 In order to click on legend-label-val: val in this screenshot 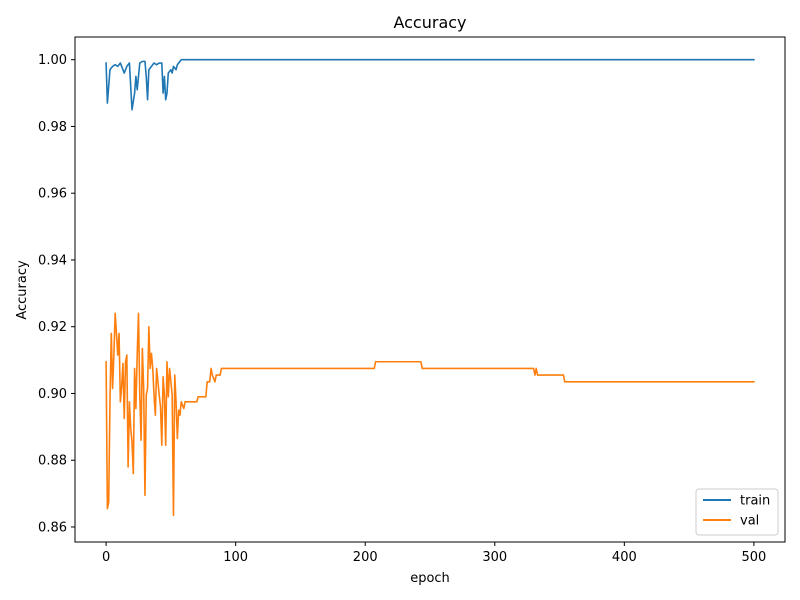, I will do `click(749, 521)`.